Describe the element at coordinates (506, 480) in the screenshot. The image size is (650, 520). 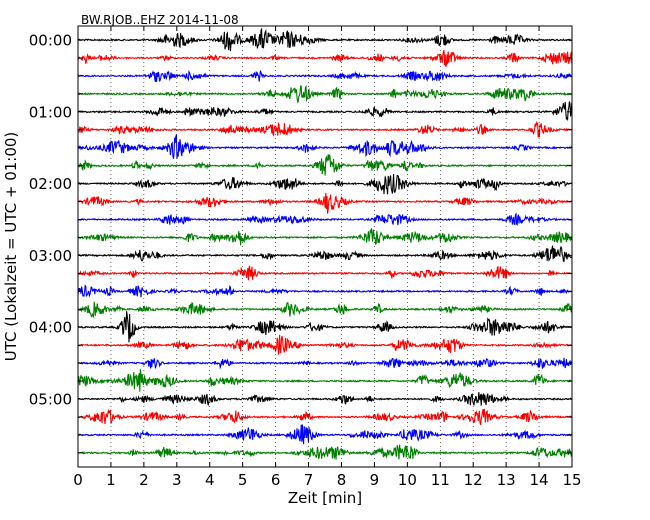
I see `x-tick-label-13: 13` at that location.